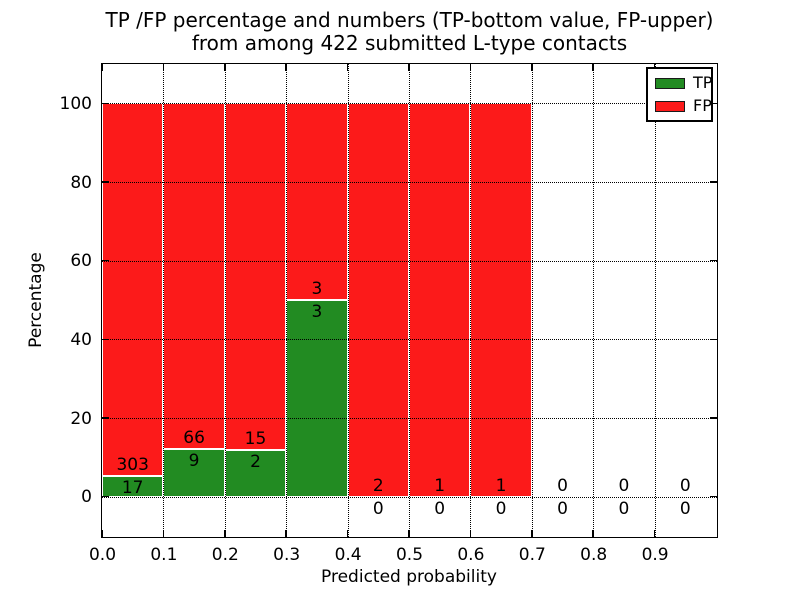 This screenshot has width=800, height=600. What do you see at coordinates (655, 555) in the screenshot?
I see `x-tick-label: 0.9` at bounding box center [655, 555].